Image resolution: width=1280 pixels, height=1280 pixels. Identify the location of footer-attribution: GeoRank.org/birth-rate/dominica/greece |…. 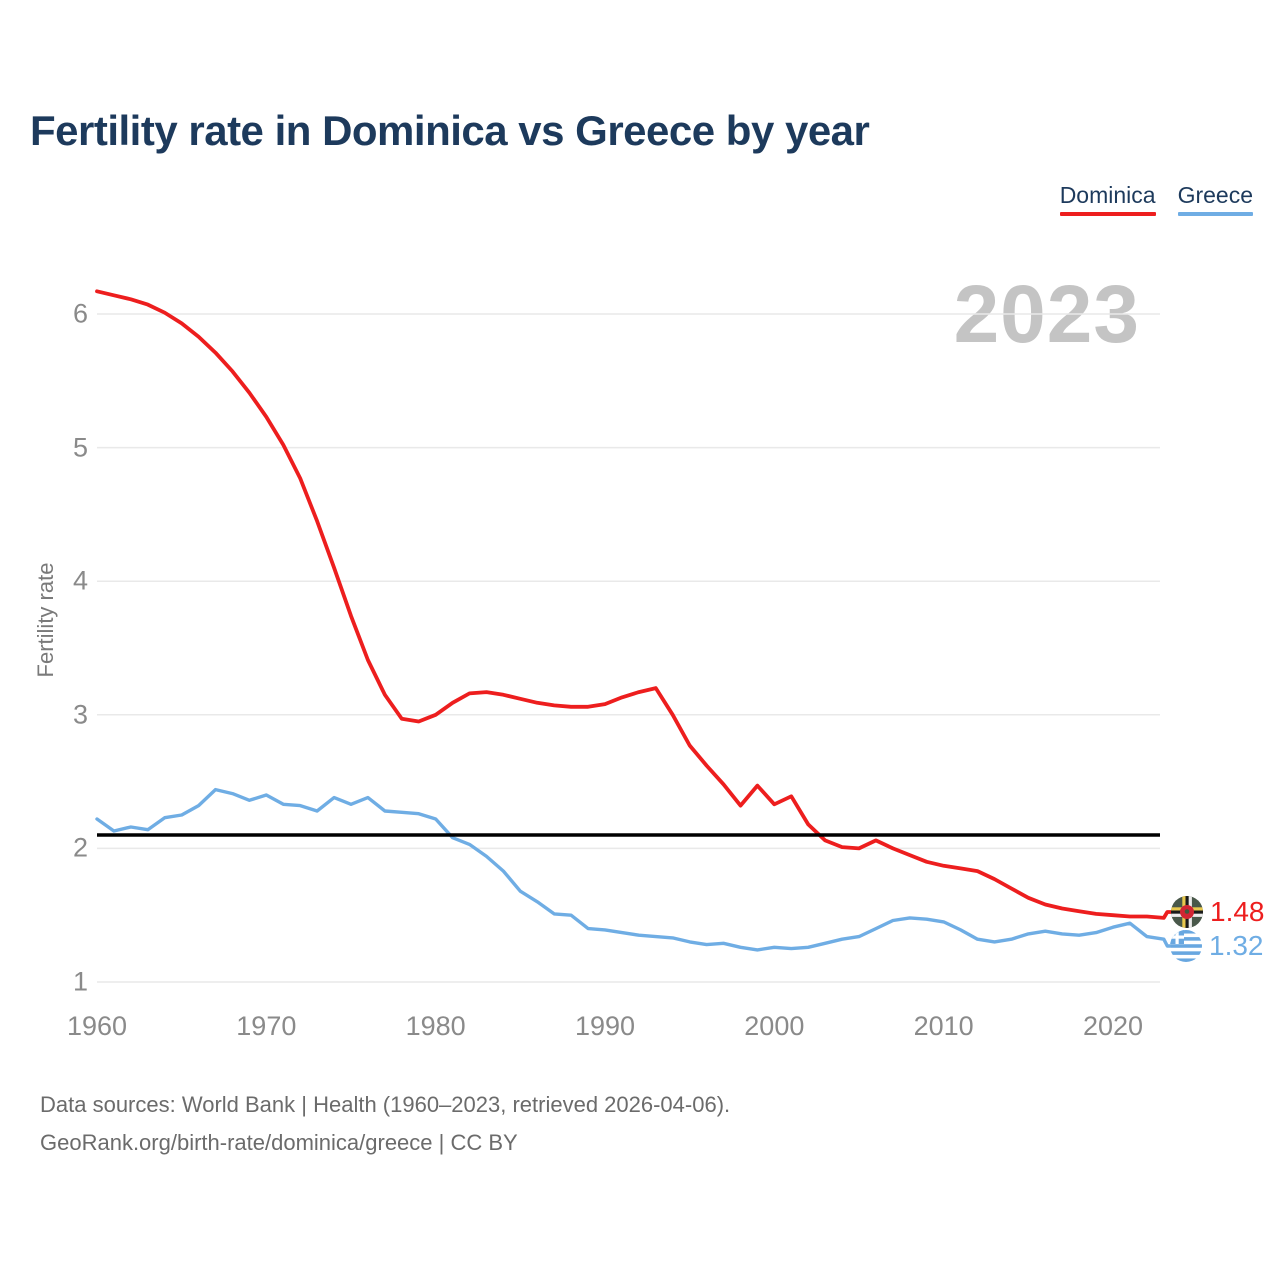
(279, 1142).